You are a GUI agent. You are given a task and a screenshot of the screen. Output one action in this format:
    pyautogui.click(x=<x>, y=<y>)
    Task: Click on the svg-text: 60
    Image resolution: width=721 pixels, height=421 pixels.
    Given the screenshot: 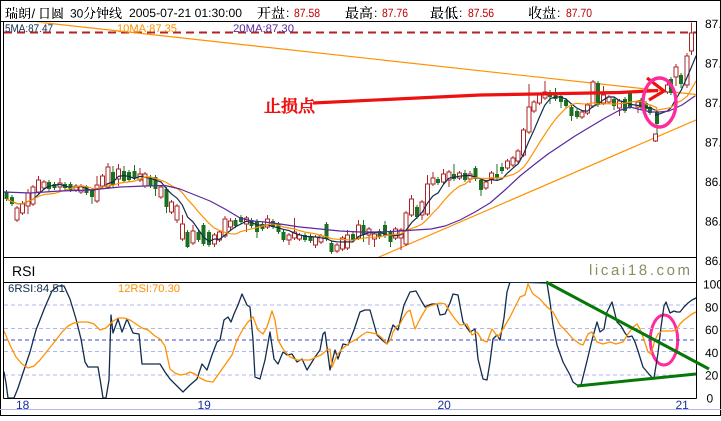 What is the action you would take?
    pyautogui.click(x=712, y=330)
    